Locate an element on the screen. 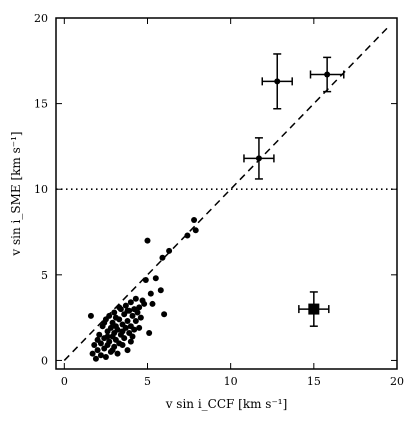 The height and width of the screenshot is (426, 415). y-tick-label: 20 is located at coordinates (41, 18).